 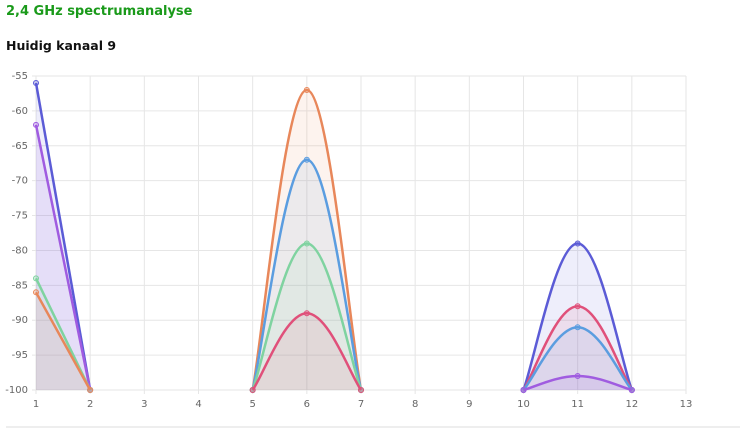 I want to click on x-tick-label: 12, so click(x=631, y=404).